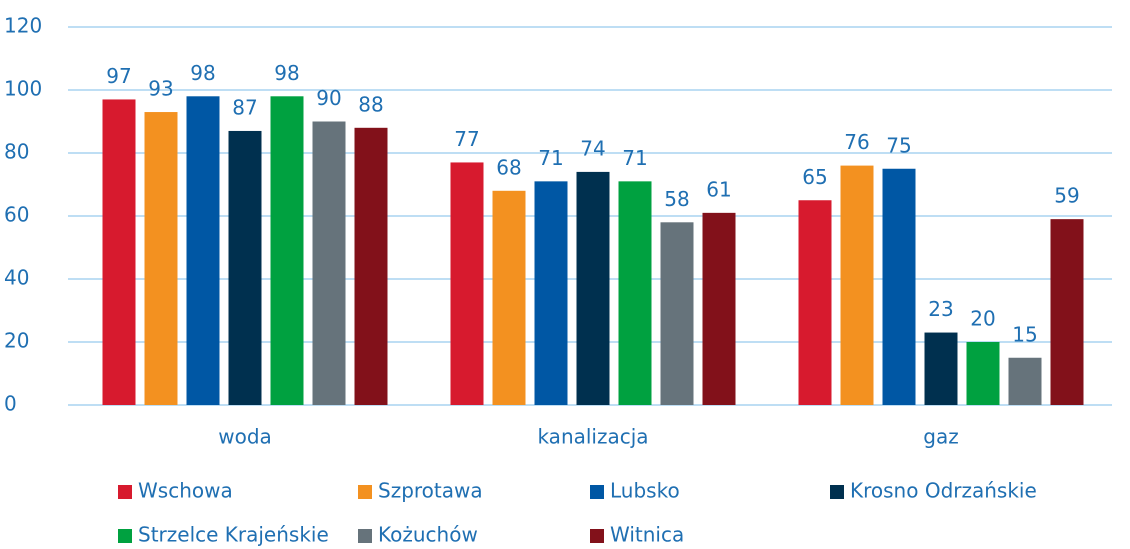 This screenshot has width=1130, height=549. What do you see at coordinates (592, 148) in the screenshot?
I see `data-label: 74` at bounding box center [592, 148].